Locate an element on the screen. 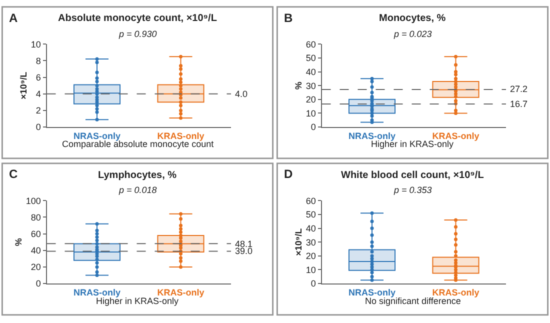  y-tick-label: 80 is located at coordinates (35, 217).